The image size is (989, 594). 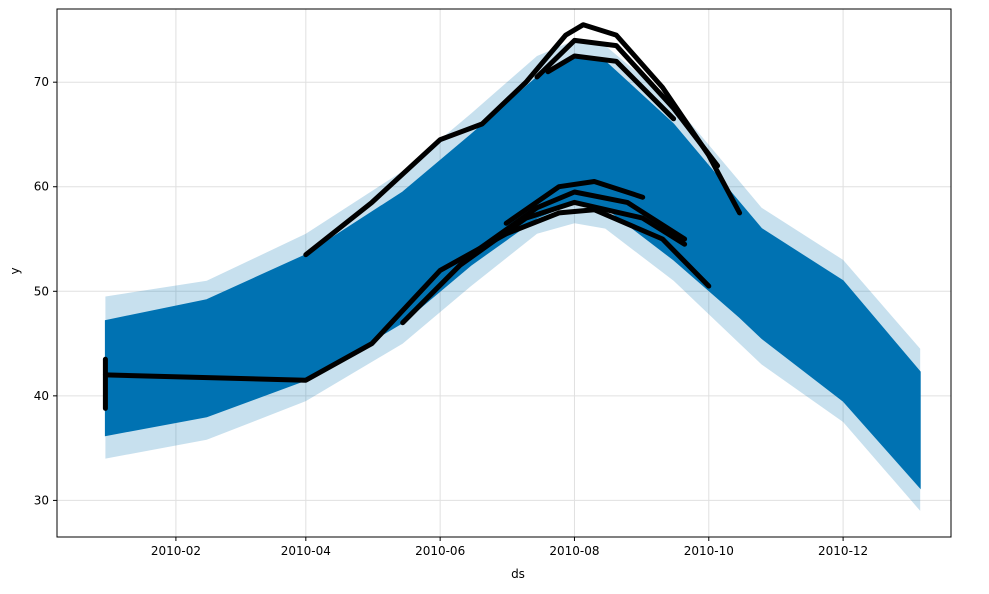 I want to click on y-tick-label: 70, so click(x=41, y=82).